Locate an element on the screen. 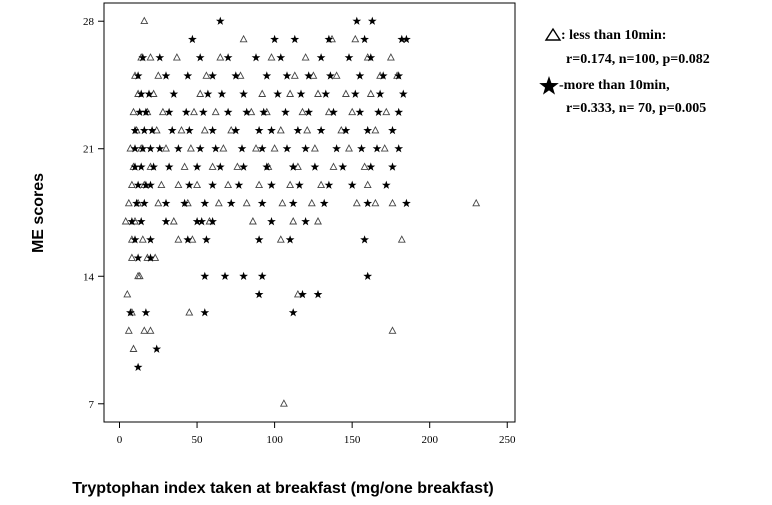 The image size is (772, 505). legend-star-icon is located at coordinates (549, 85).